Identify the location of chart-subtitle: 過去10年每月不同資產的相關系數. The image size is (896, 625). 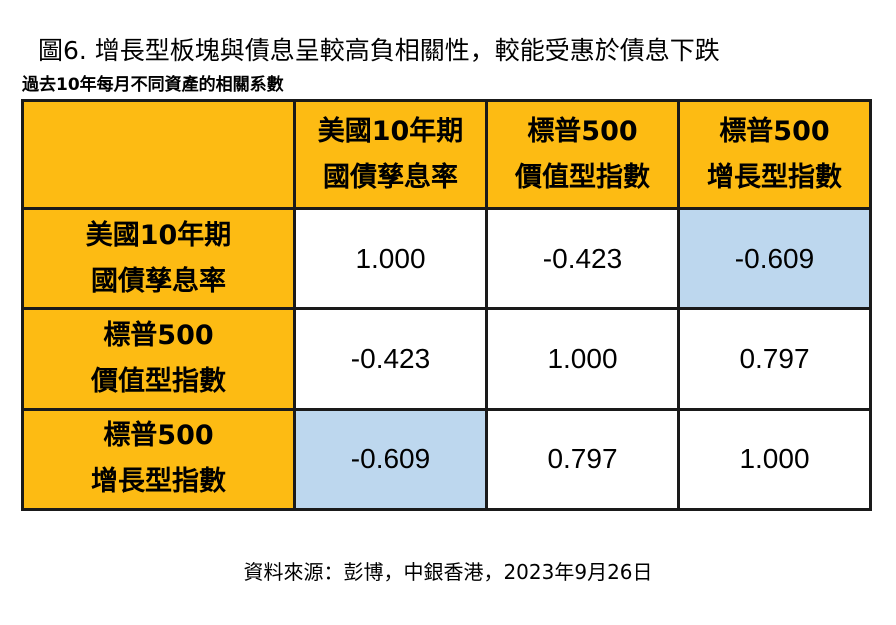
(153, 85).